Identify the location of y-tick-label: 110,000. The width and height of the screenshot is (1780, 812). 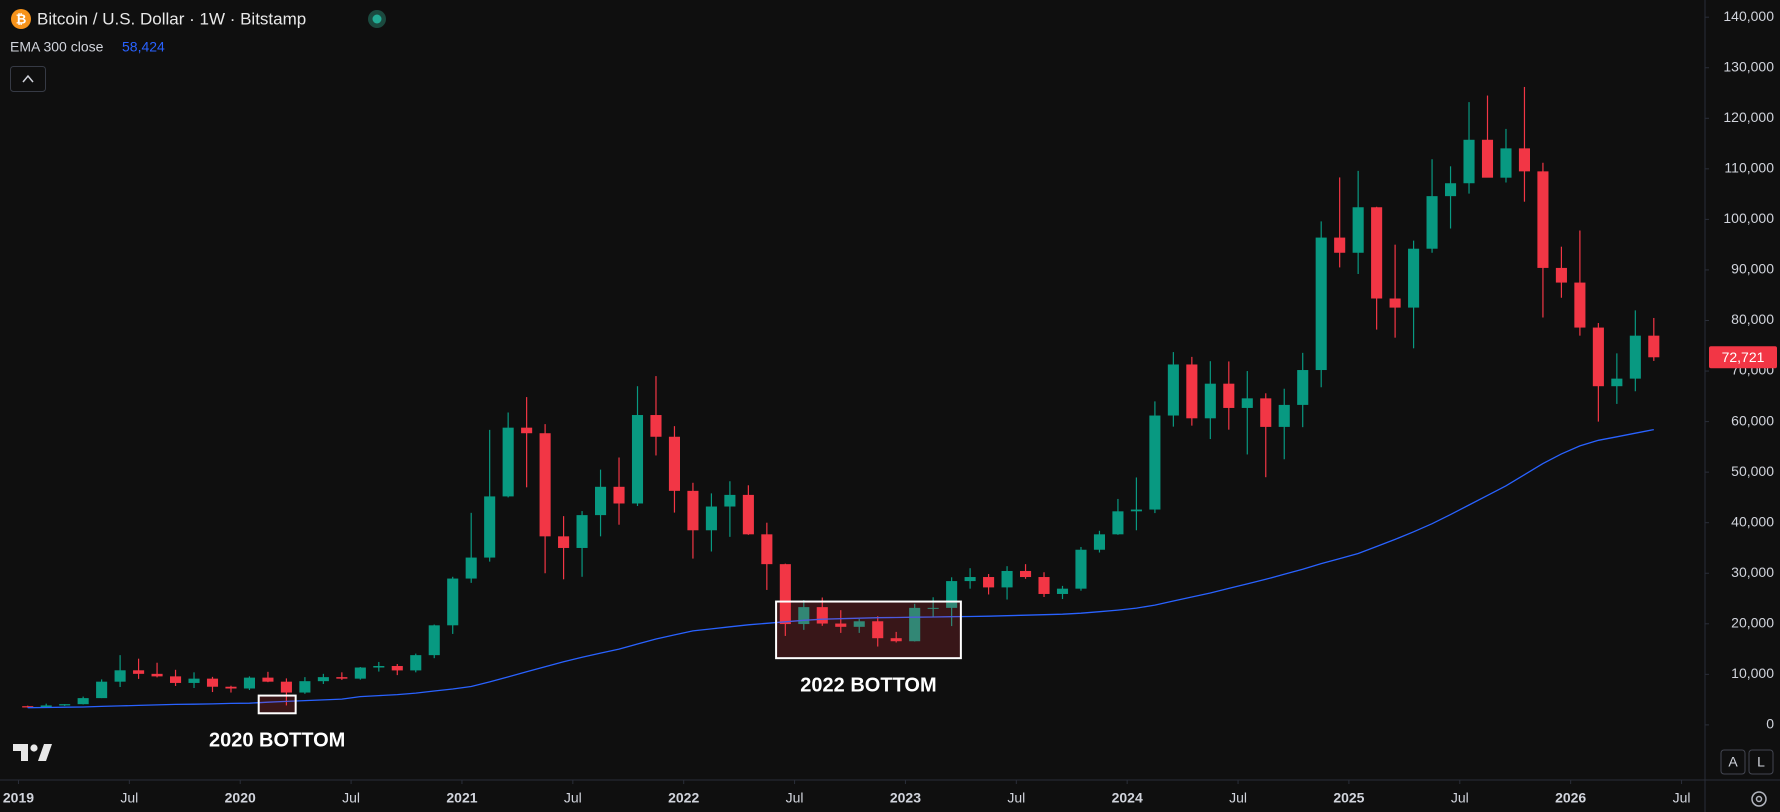
(1749, 168).